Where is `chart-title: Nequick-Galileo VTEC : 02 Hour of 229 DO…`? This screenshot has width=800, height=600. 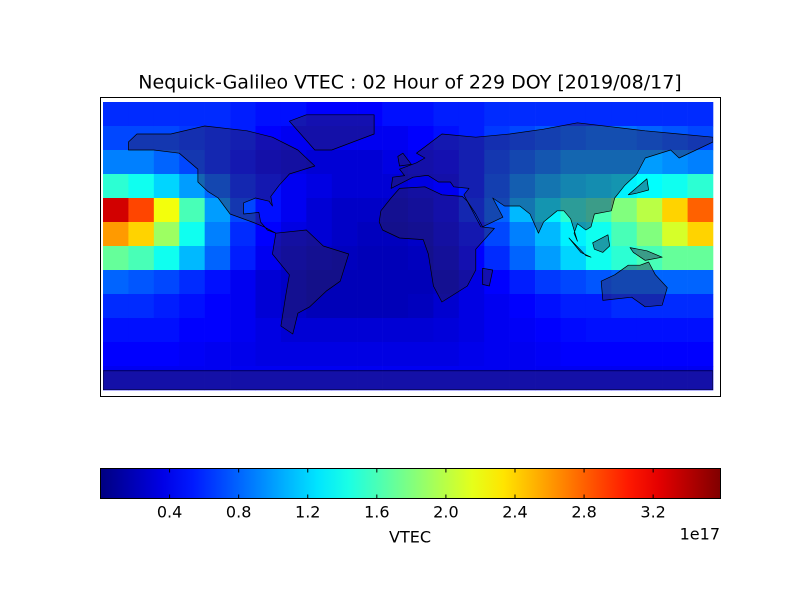
chart-title: Nequick-Galileo VTEC : 02 Hour of 229 DO… is located at coordinates (409, 83).